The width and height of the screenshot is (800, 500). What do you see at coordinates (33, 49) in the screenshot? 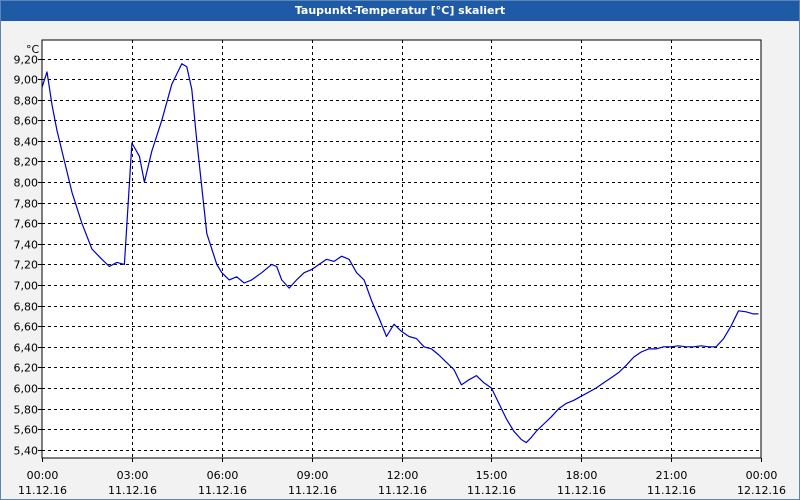
I see `y-axis-unit: °C` at bounding box center [33, 49].